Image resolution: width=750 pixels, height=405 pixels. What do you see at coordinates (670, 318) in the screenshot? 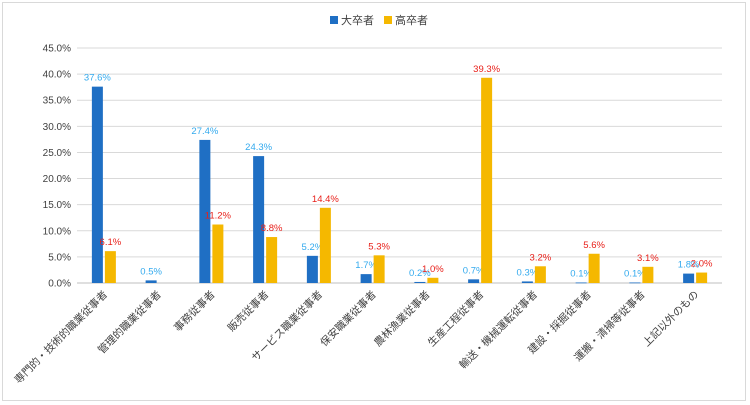
I see `category-label: 上記以外のもの` at bounding box center [670, 318].